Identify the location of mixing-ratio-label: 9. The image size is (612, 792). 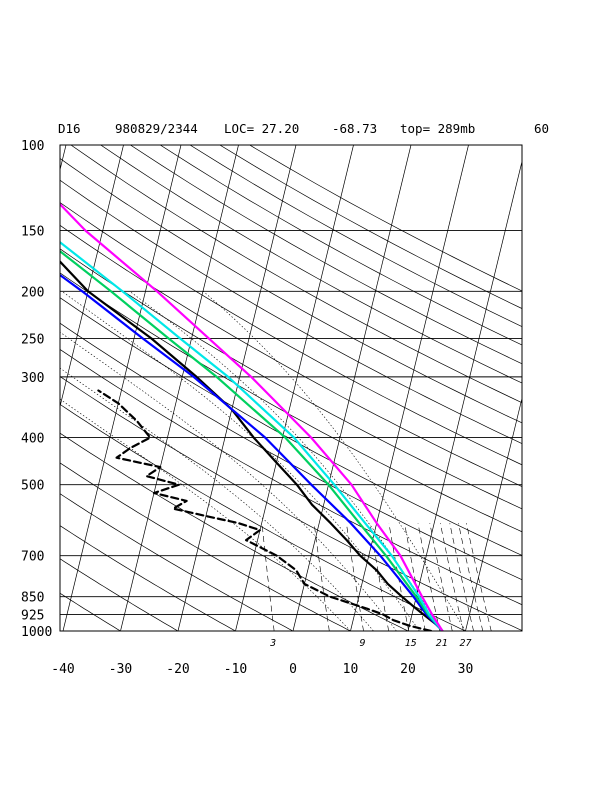
(363, 643).